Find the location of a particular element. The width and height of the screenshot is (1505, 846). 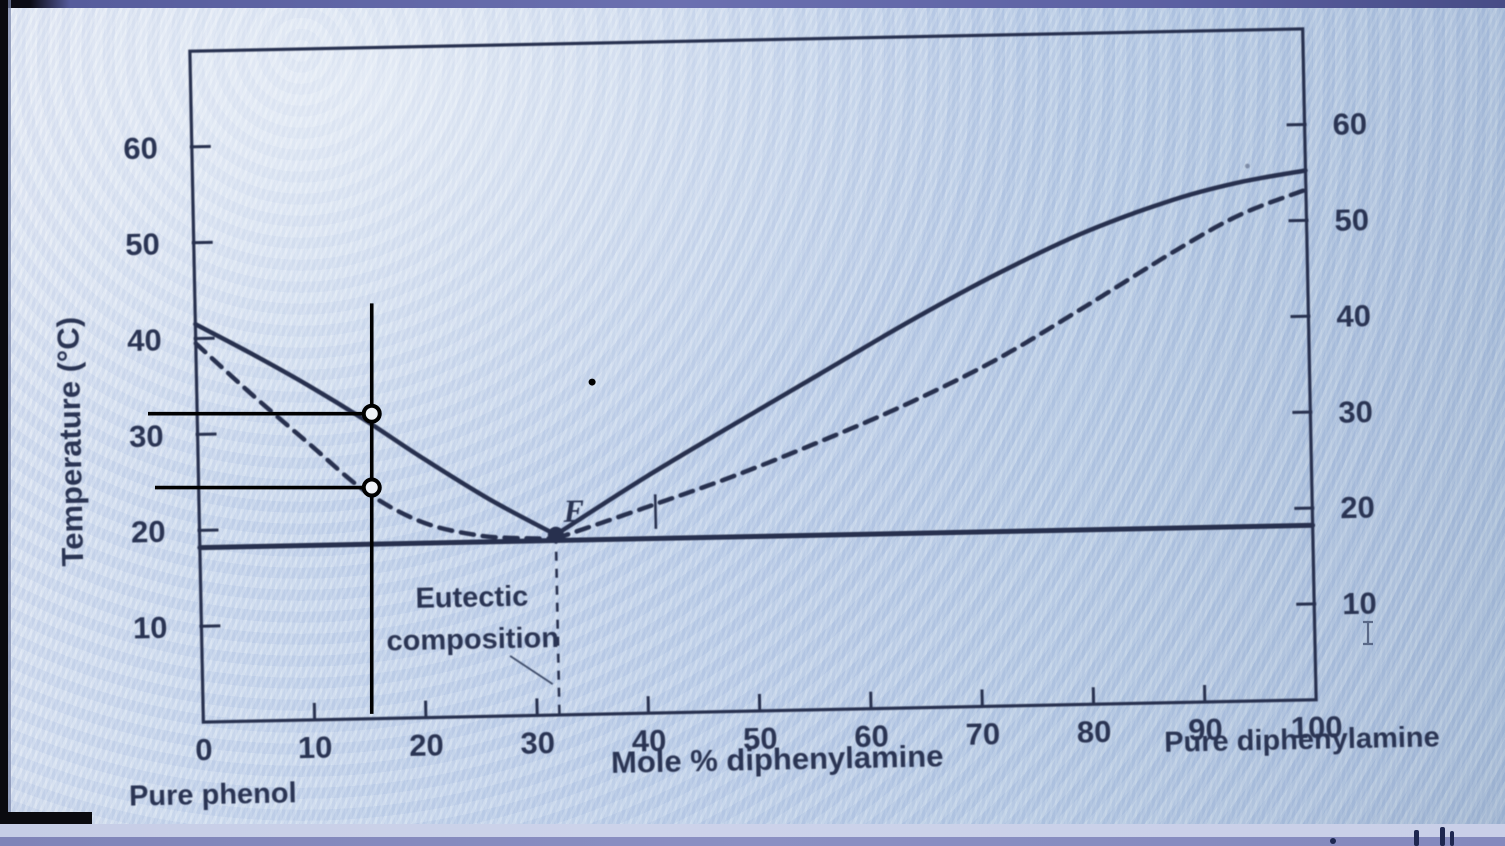

eutectic-caption-line2: composition is located at coordinates (472, 639).